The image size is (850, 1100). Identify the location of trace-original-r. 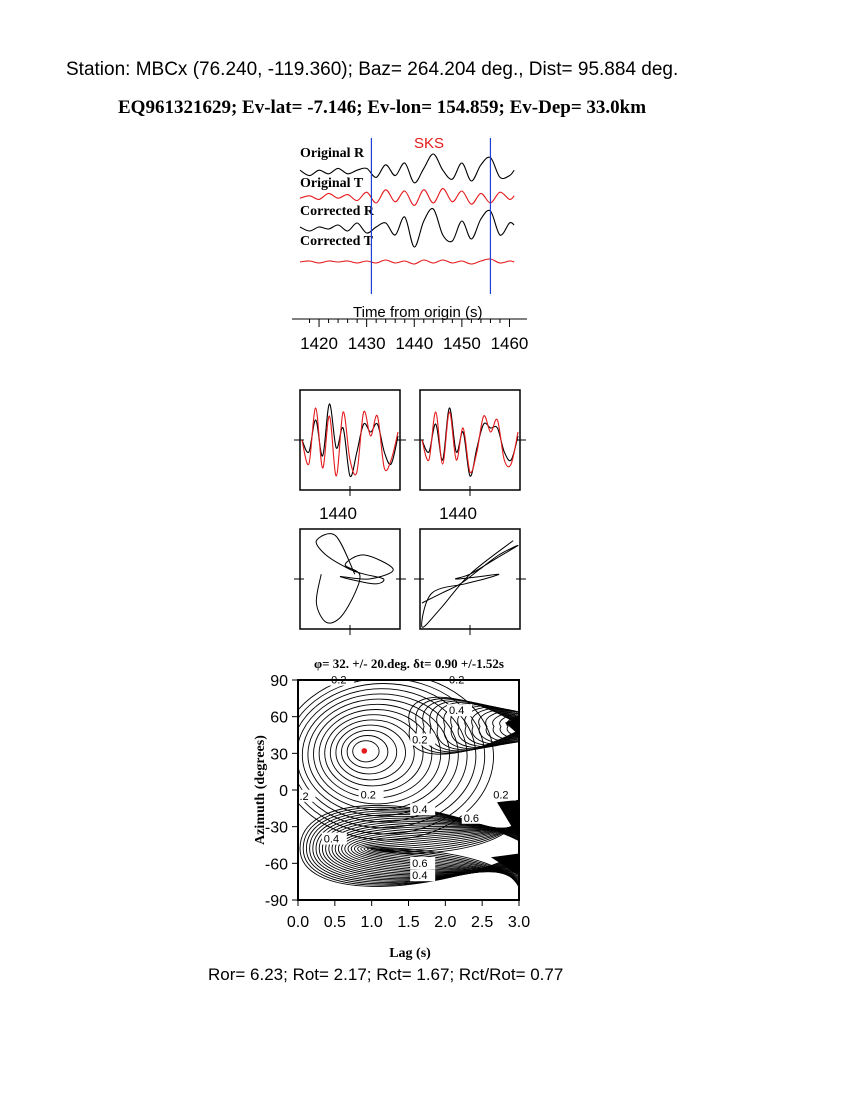
(407, 168).